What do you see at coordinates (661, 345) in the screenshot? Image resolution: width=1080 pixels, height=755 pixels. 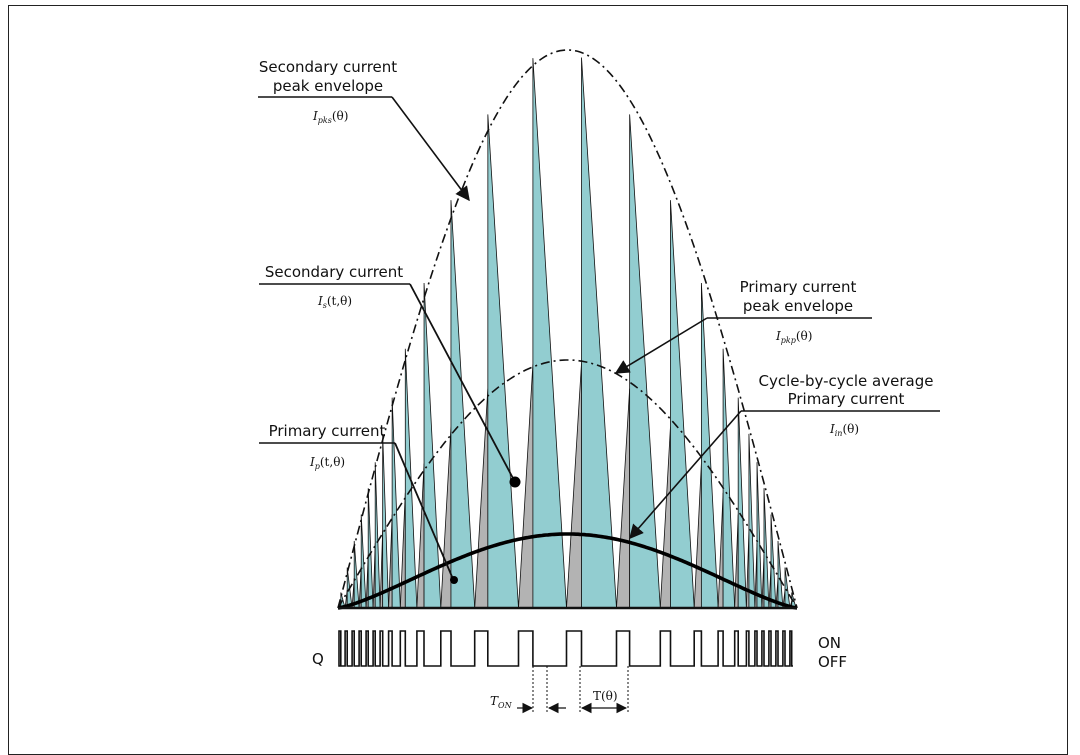 I see `primary-envelope-arrow` at bounding box center [661, 345].